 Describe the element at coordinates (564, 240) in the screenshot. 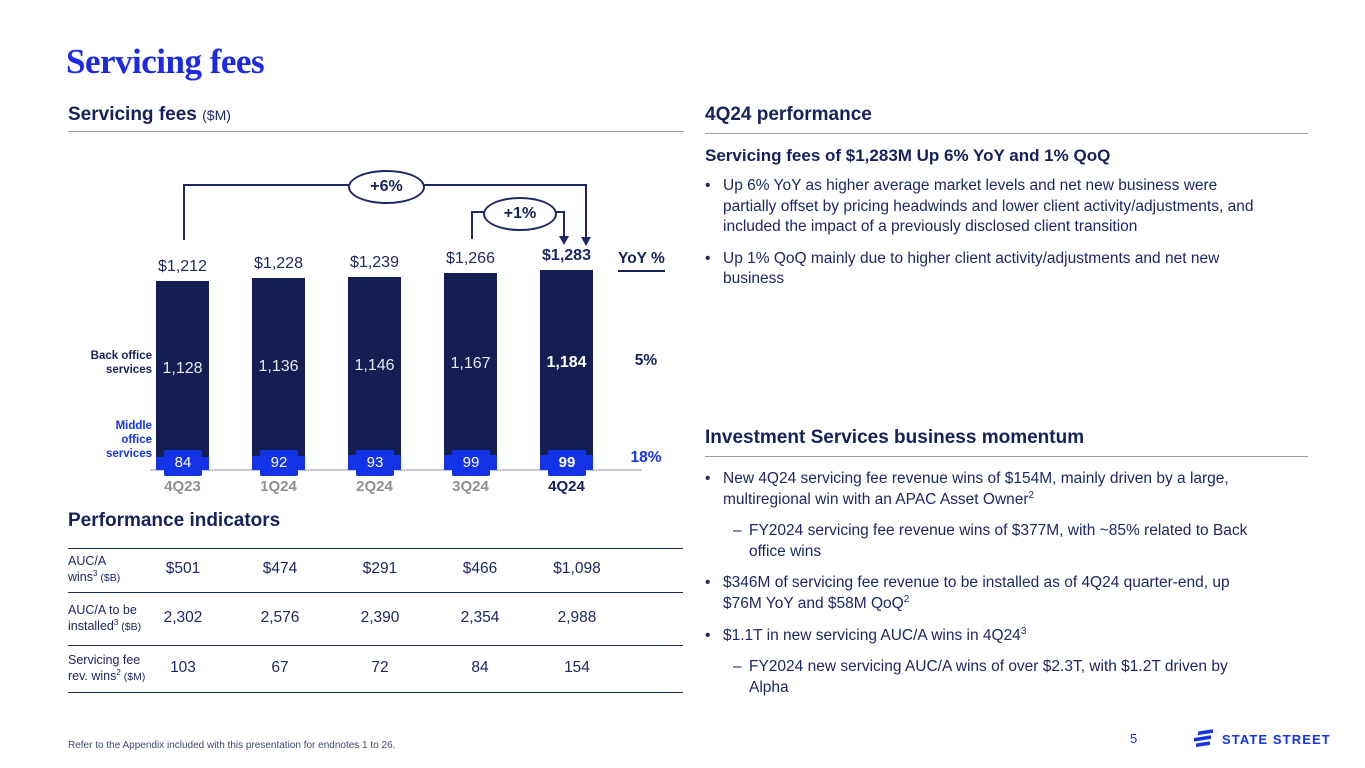

I see `bracket-1pct-arrow-icon` at that location.